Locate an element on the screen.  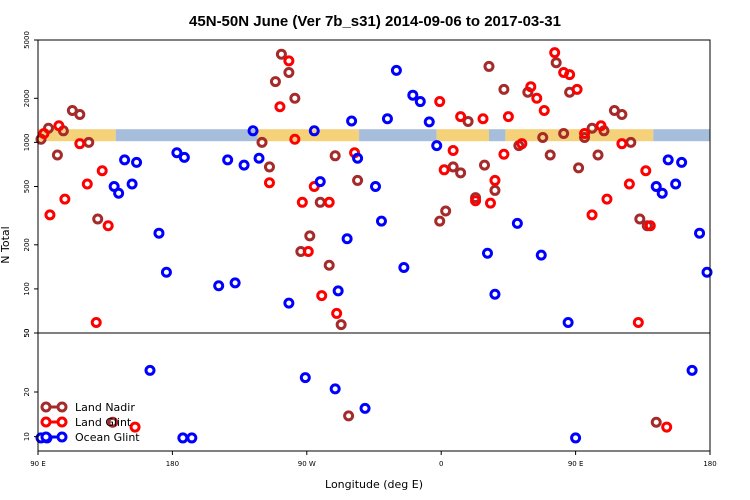
legend-marker-land-glint is located at coordinates (46, 422).